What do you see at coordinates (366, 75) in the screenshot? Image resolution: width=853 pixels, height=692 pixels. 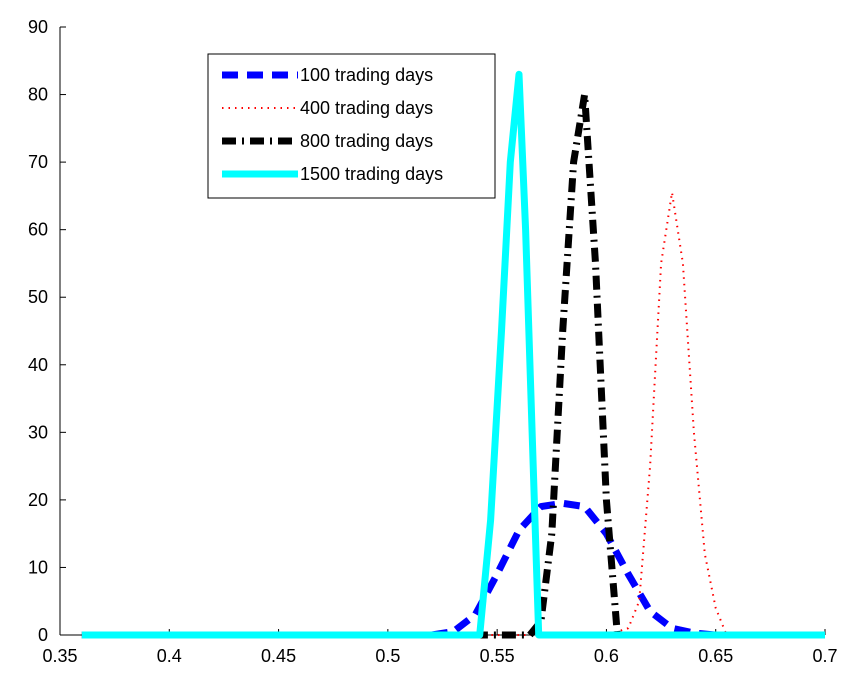 I see `legend-label-1: 100 trading days` at bounding box center [366, 75].